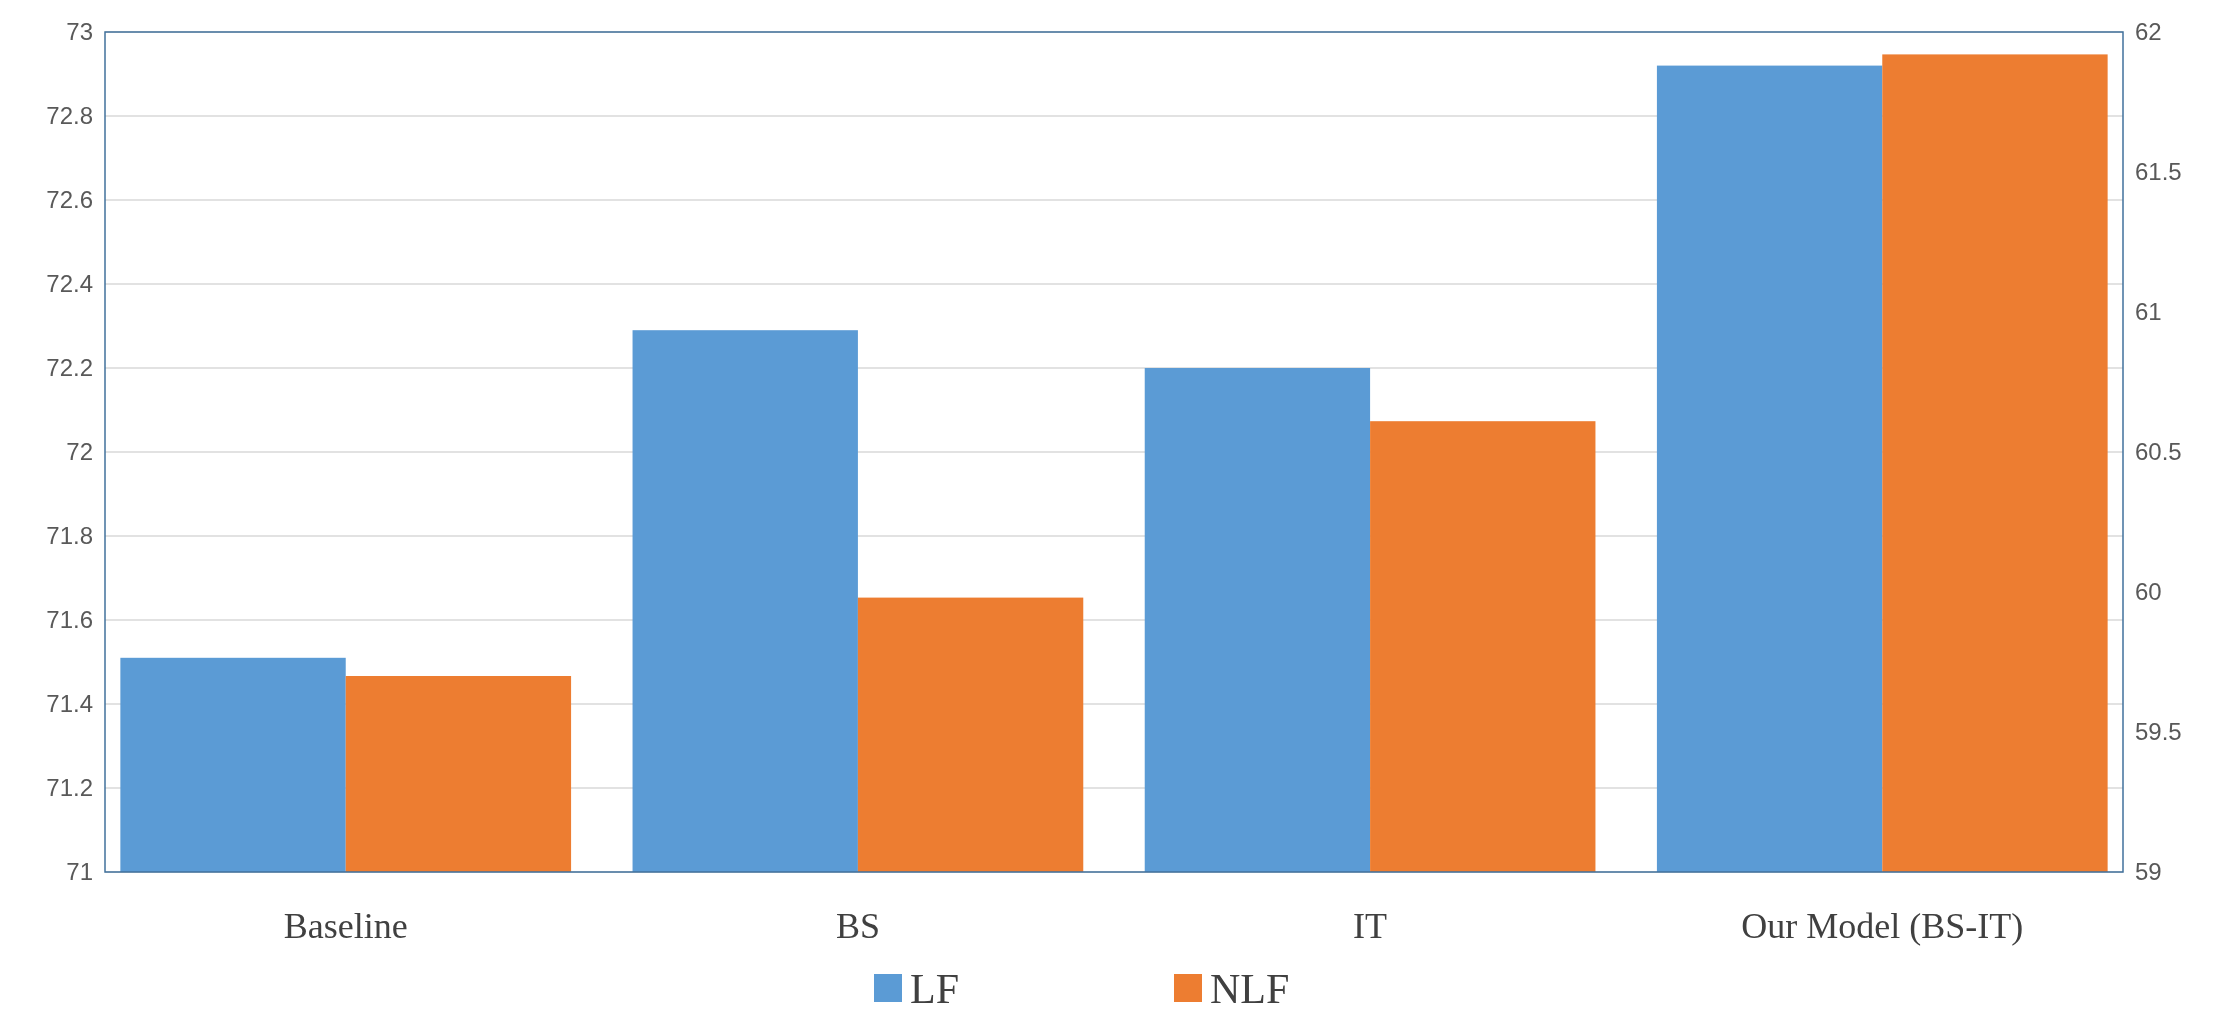 The width and height of the screenshot is (2229, 1013). Describe the element at coordinates (79, 32) in the screenshot. I see `y-tick-label: 73` at that location.